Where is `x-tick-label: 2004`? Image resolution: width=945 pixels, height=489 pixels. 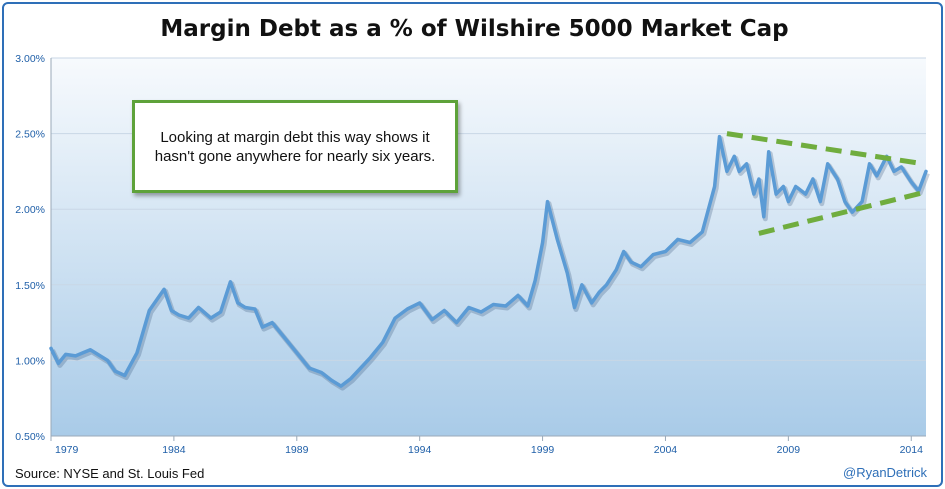 x-tick-label: 2004 is located at coordinates (666, 450).